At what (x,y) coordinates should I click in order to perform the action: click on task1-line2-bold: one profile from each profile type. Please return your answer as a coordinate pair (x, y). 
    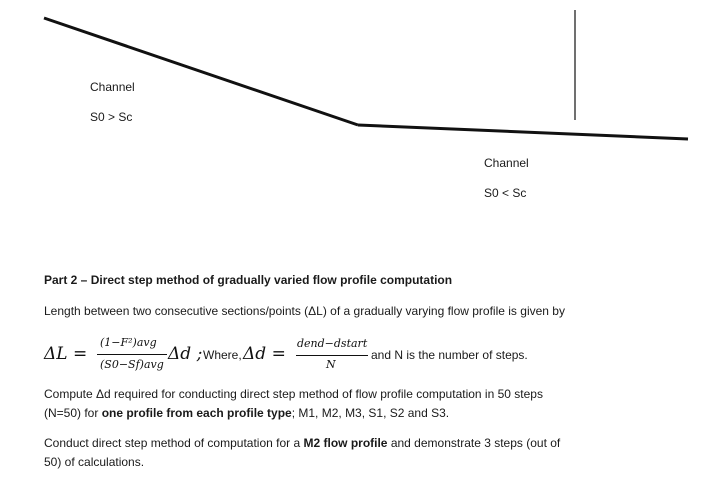
    Looking at the image, I should click on (196, 413).